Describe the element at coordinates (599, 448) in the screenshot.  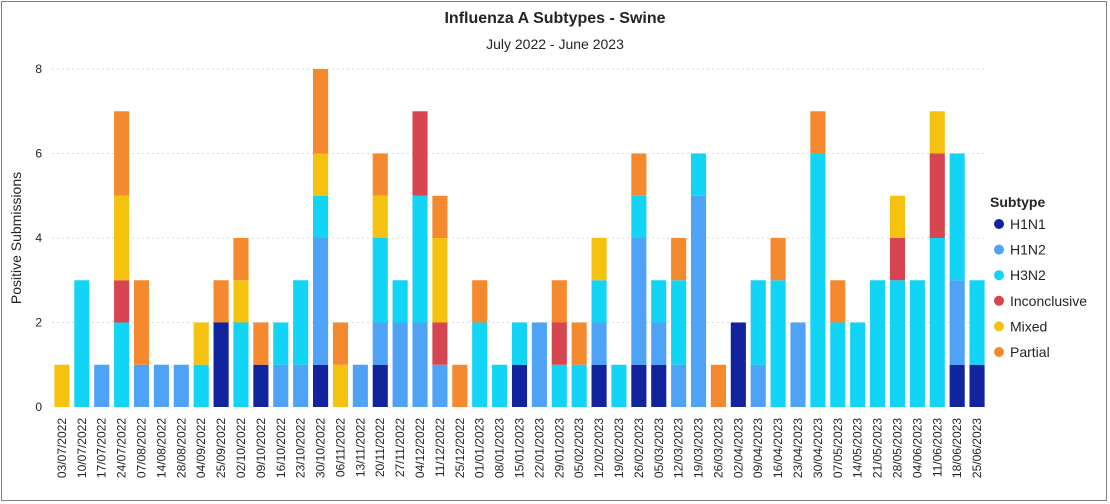
I see `x-tick-label: 12/02/2023` at that location.